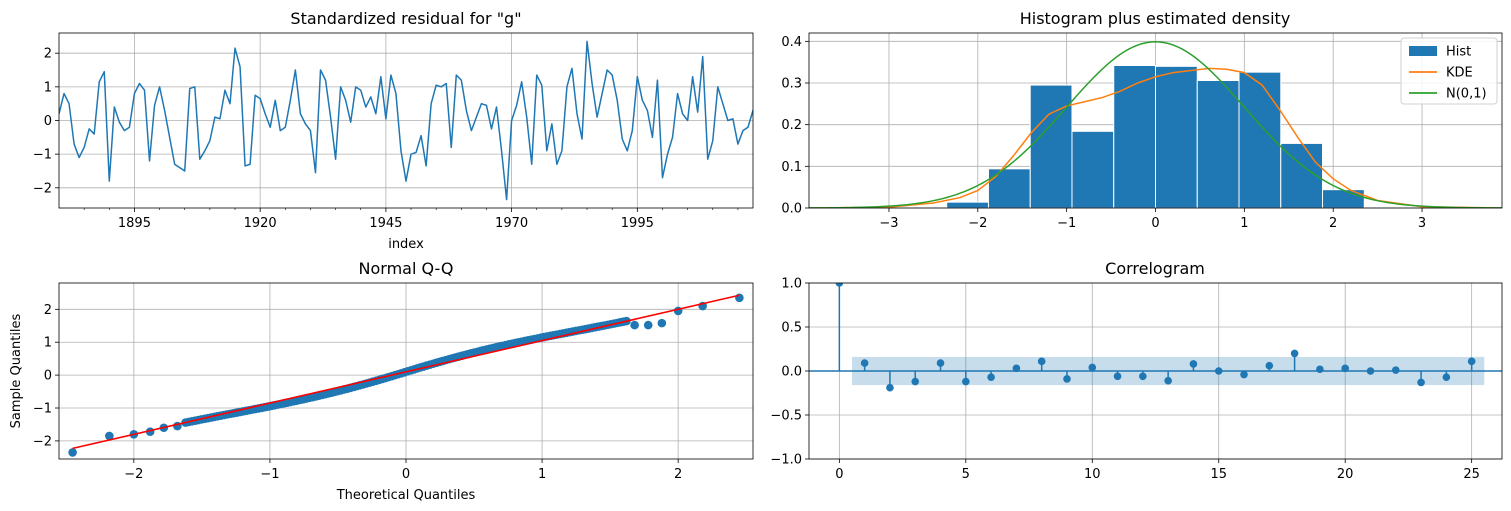  I want to click on hist-ytick-label: 0.4, so click(791, 42).